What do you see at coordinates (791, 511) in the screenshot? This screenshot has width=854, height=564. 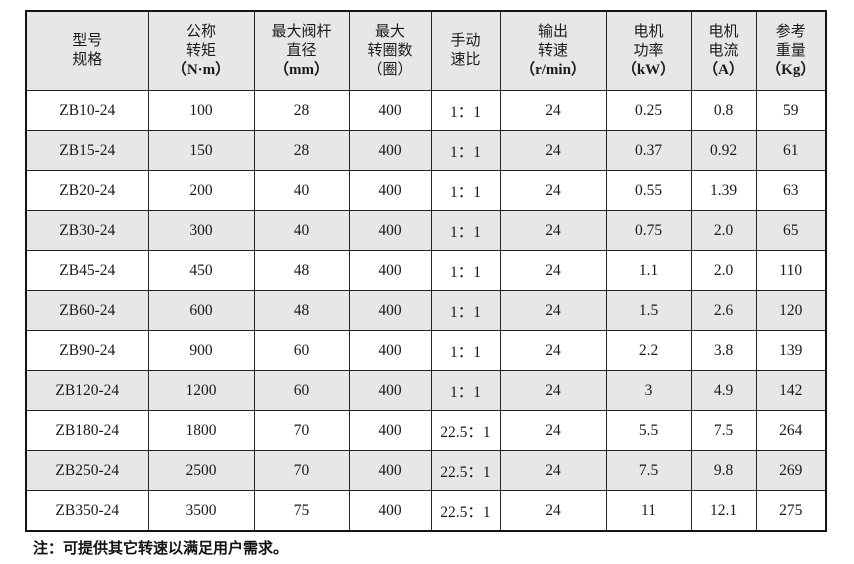 I see `table-cell: 275` at bounding box center [791, 511].